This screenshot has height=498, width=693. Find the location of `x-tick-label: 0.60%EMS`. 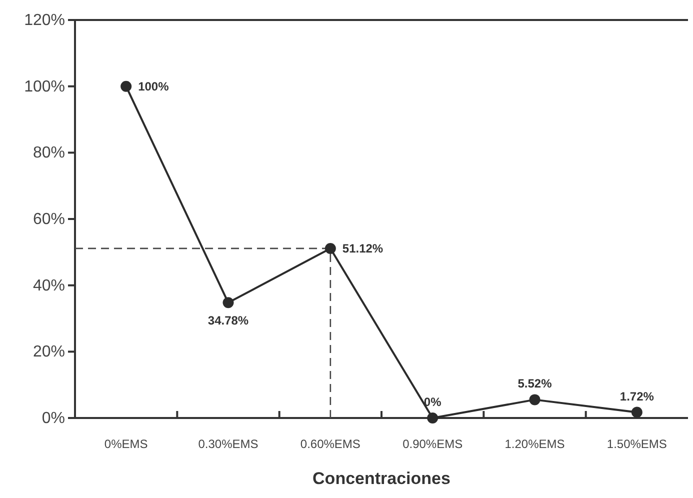

x-tick-label: 0.60%EMS is located at coordinates (330, 444).